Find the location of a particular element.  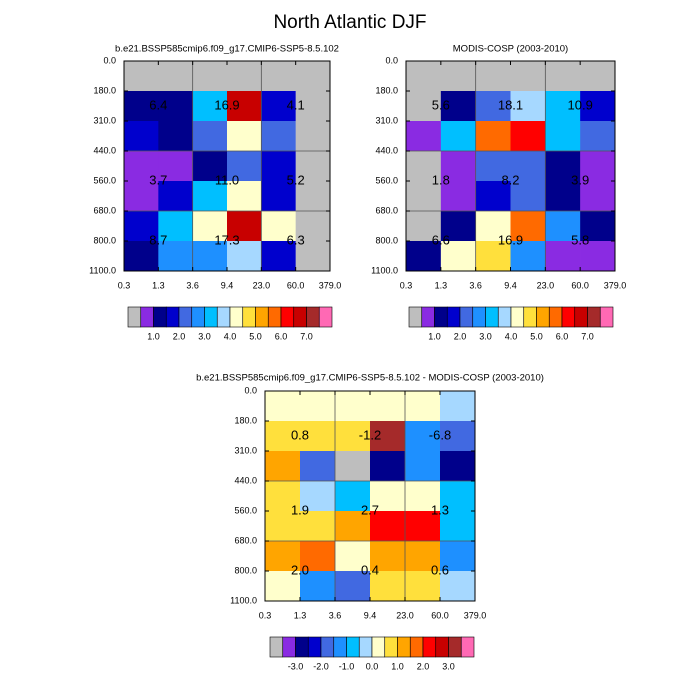

group-total: 1.8 is located at coordinates (441, 179).